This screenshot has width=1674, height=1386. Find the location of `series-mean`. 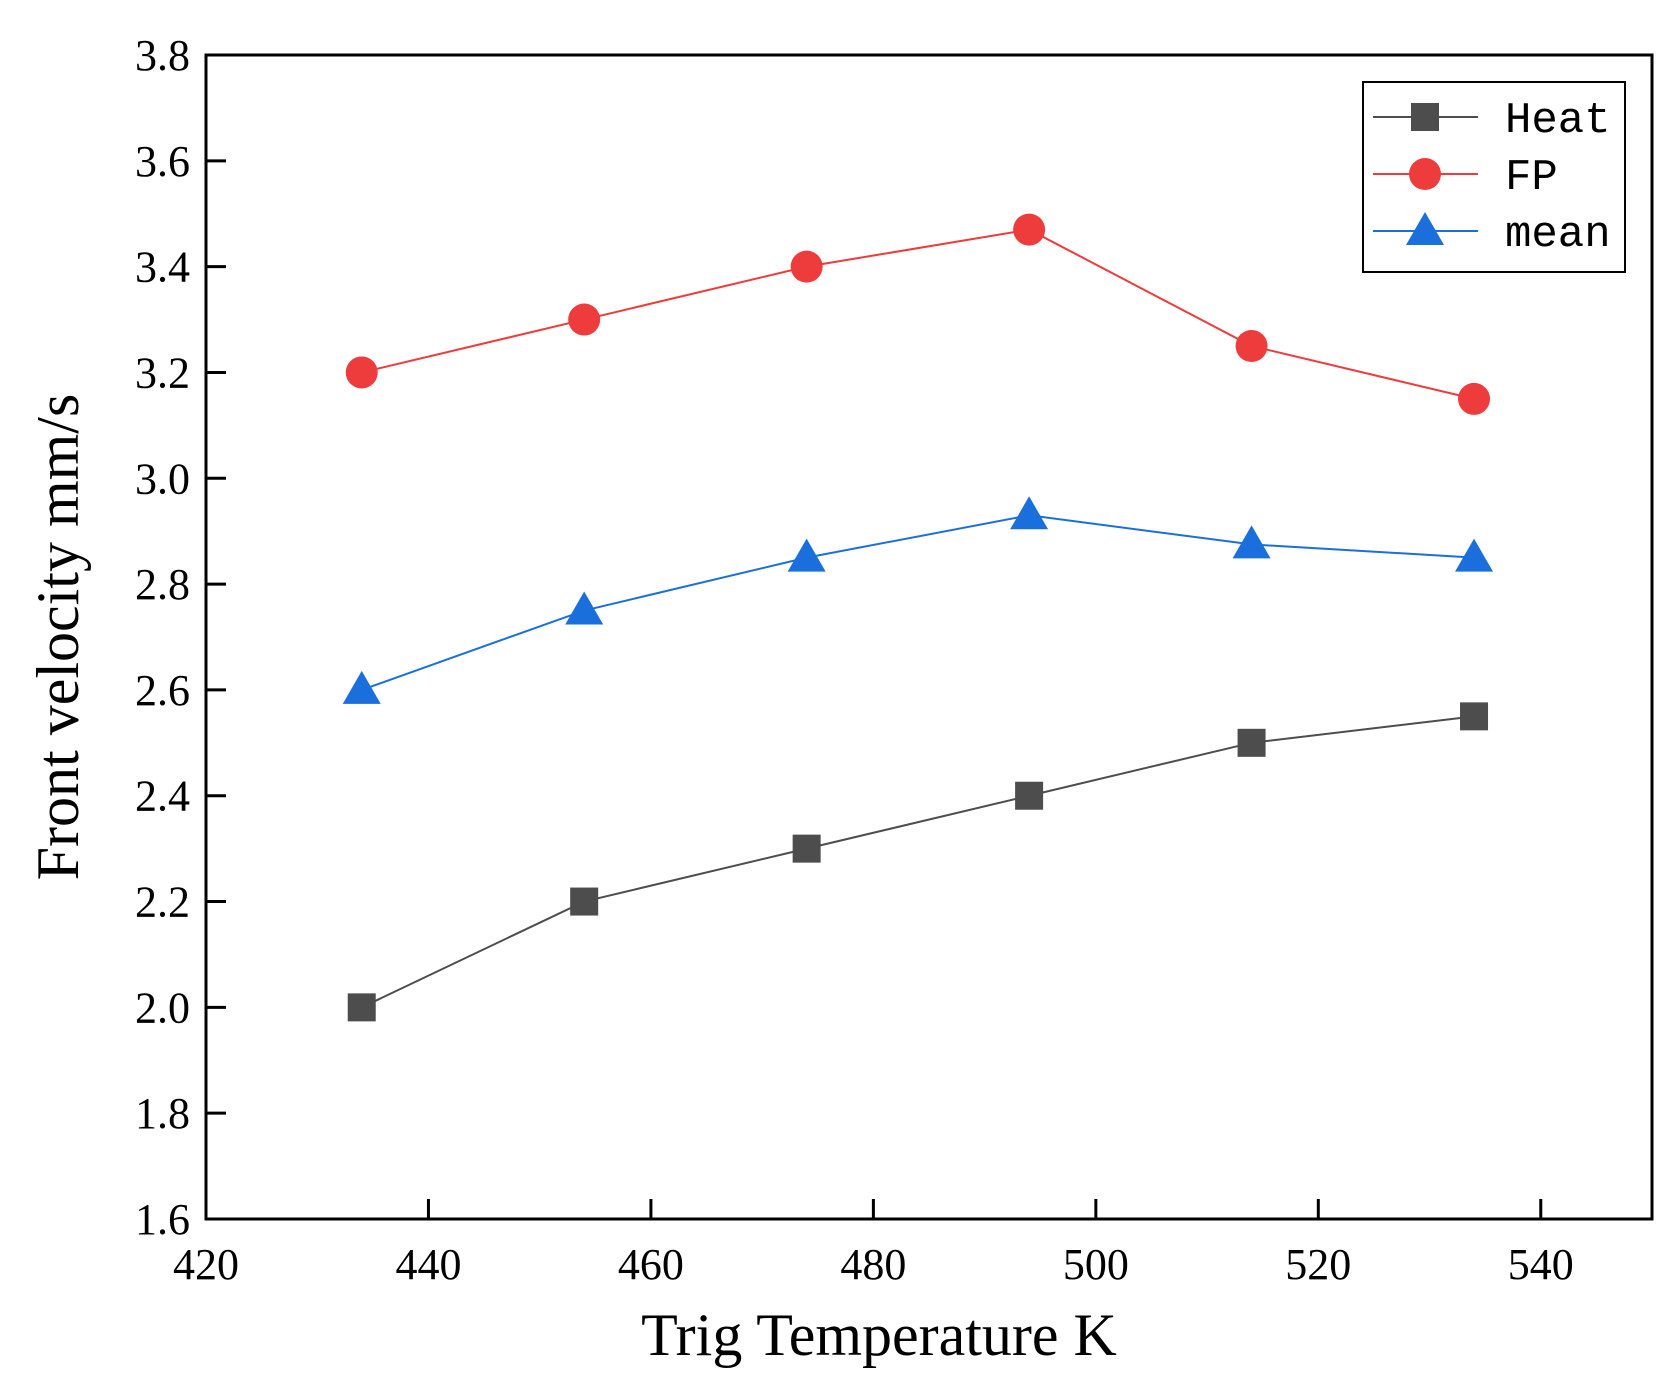

series-mean is located at coordinates (918, 600).